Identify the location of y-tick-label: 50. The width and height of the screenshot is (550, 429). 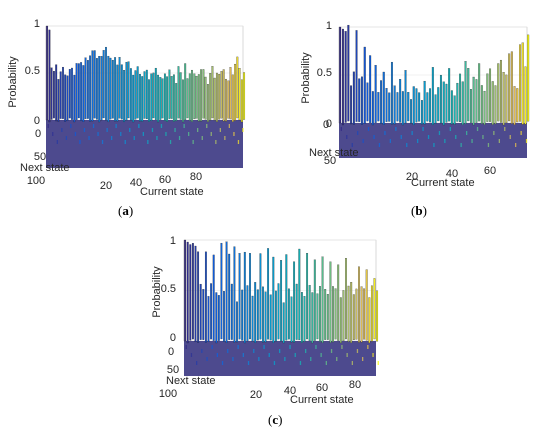
(330, 161).